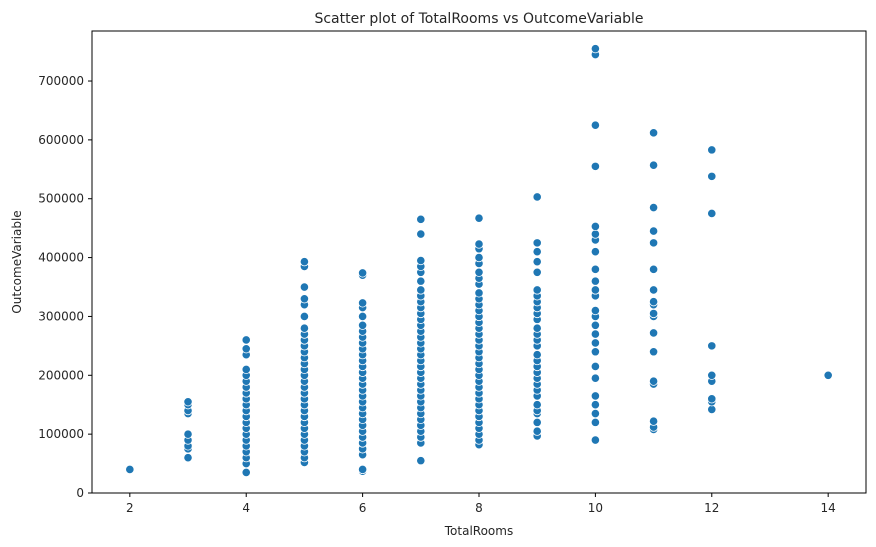  What do you see at coordinates (130, 508) in the screenshot?
I see `x-tick-label: 2` at bounding box center [130, 508].